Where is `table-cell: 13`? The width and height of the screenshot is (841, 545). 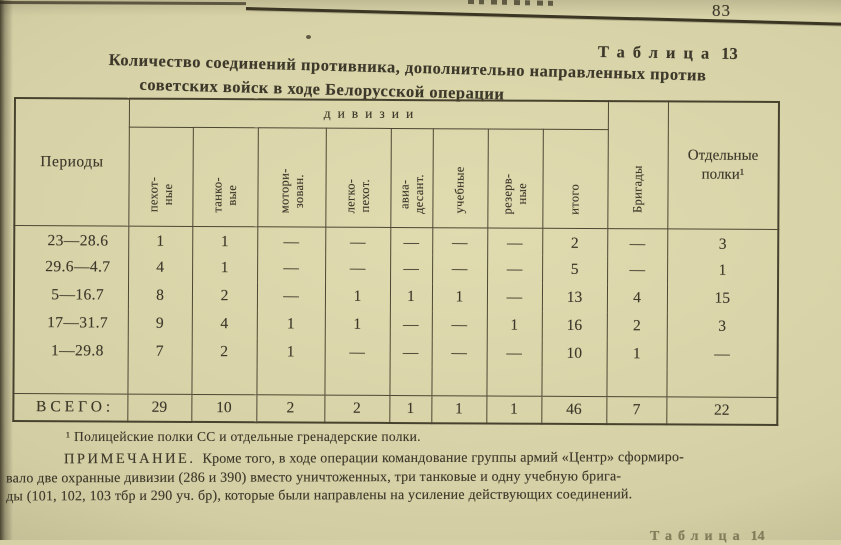 table-cell: 13 is located at coordinates (574, 298).